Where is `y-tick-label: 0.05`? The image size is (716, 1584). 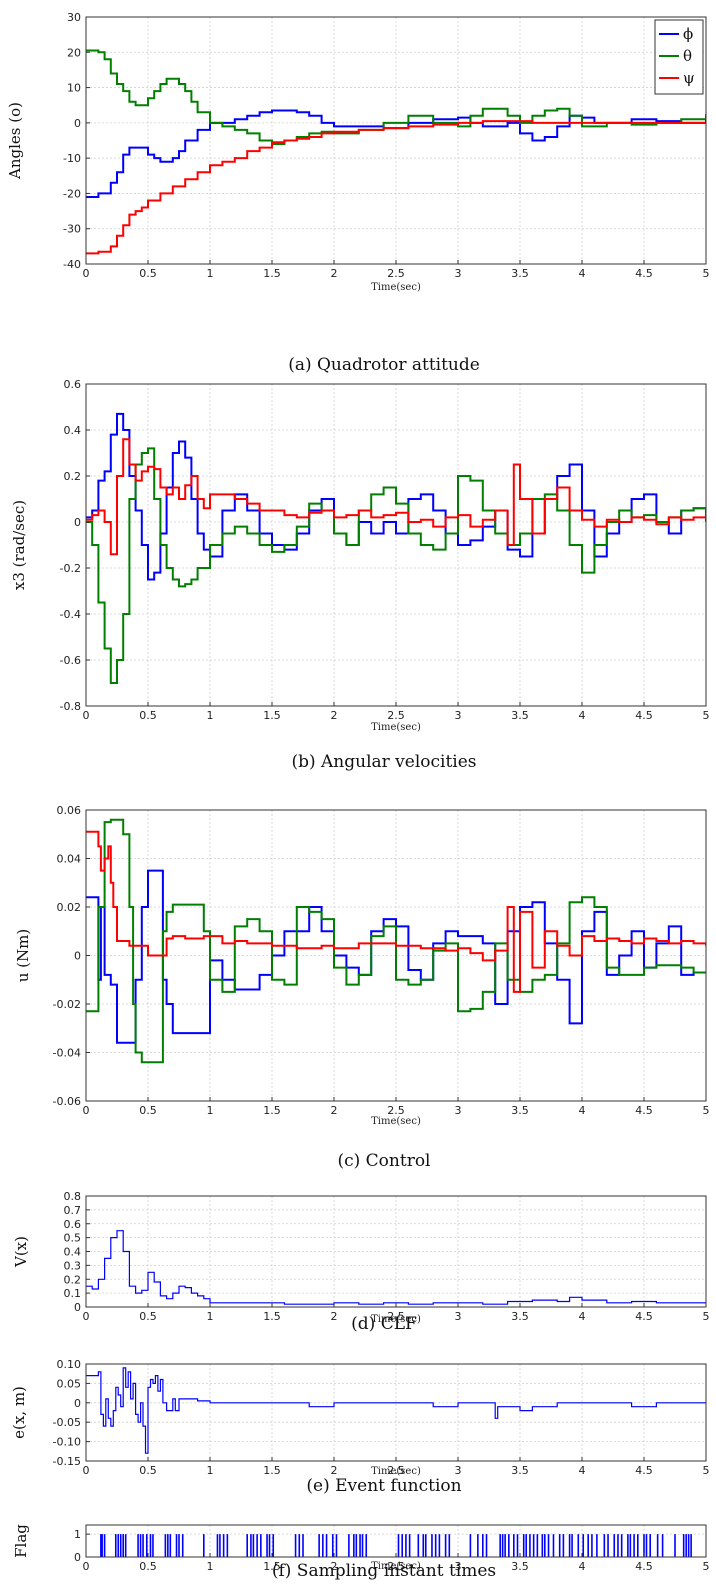
y-tick-label: 0.05 is located at coordinates (69, 1383).